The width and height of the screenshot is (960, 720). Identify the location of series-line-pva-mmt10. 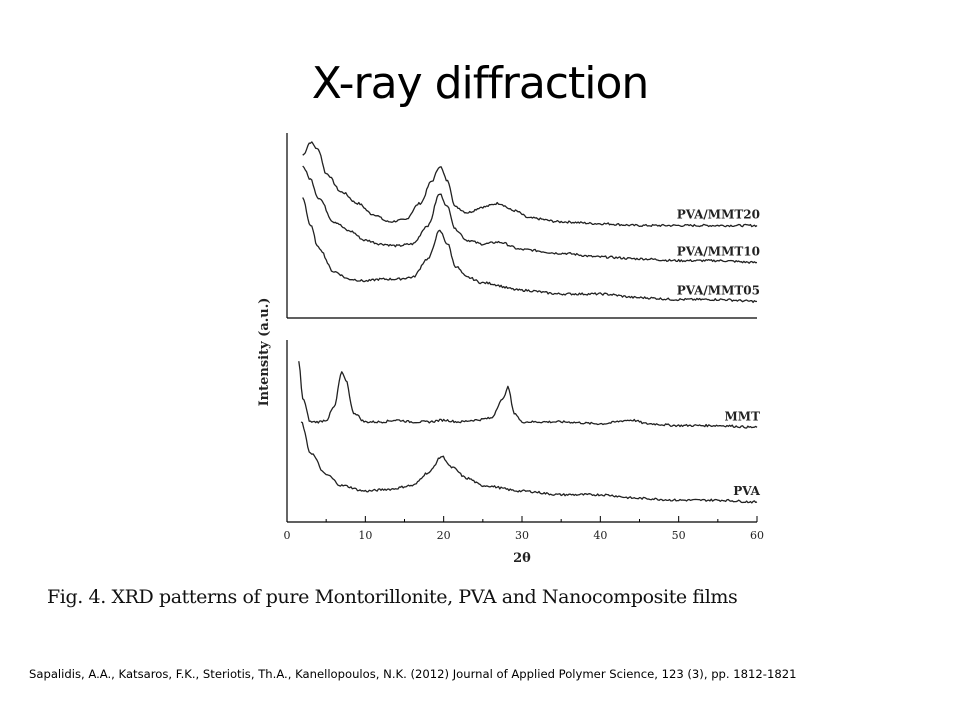
(530, 214).